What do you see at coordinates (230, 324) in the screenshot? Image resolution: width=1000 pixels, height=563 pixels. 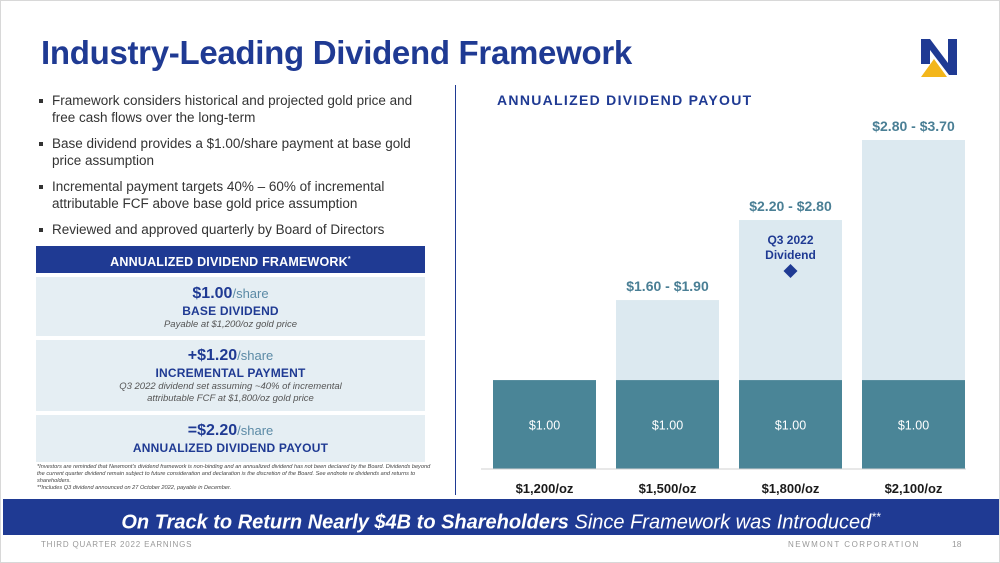 I see `base-dividend-desc: Payable at $1,200/oz gold price` at bounding box center [230, 324].